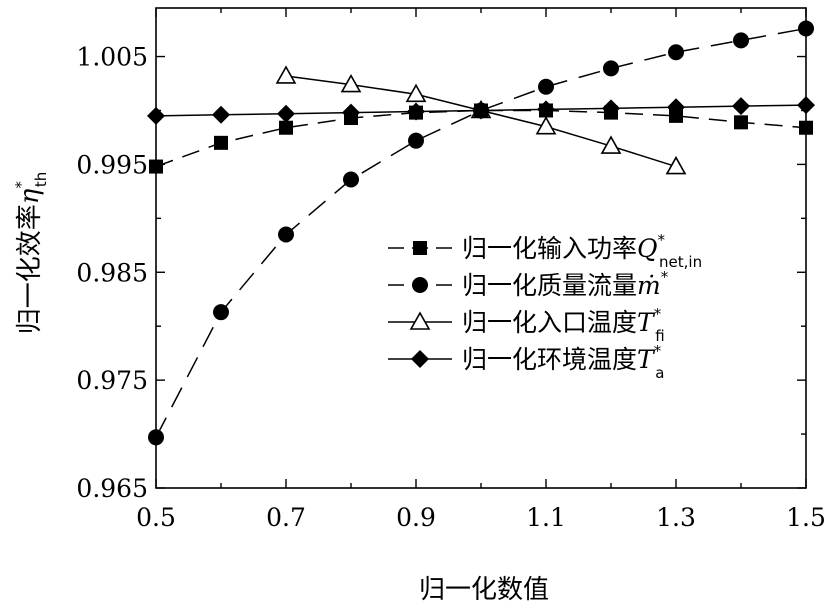  What do you see at coordinates (549, 248) in the screenshot?
I see `legend-name: 归一化输入功率` at bounding box center [549, 248].